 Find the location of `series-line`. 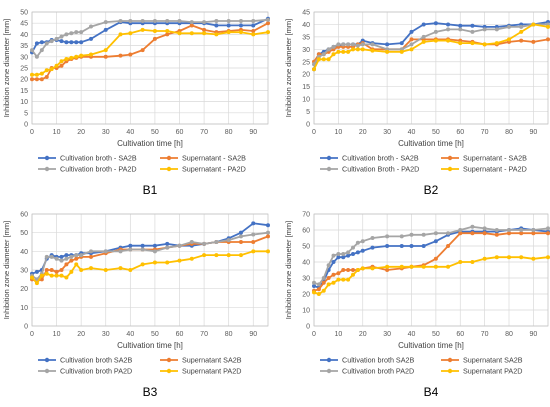

series-line is located at coordinates (431, 275).